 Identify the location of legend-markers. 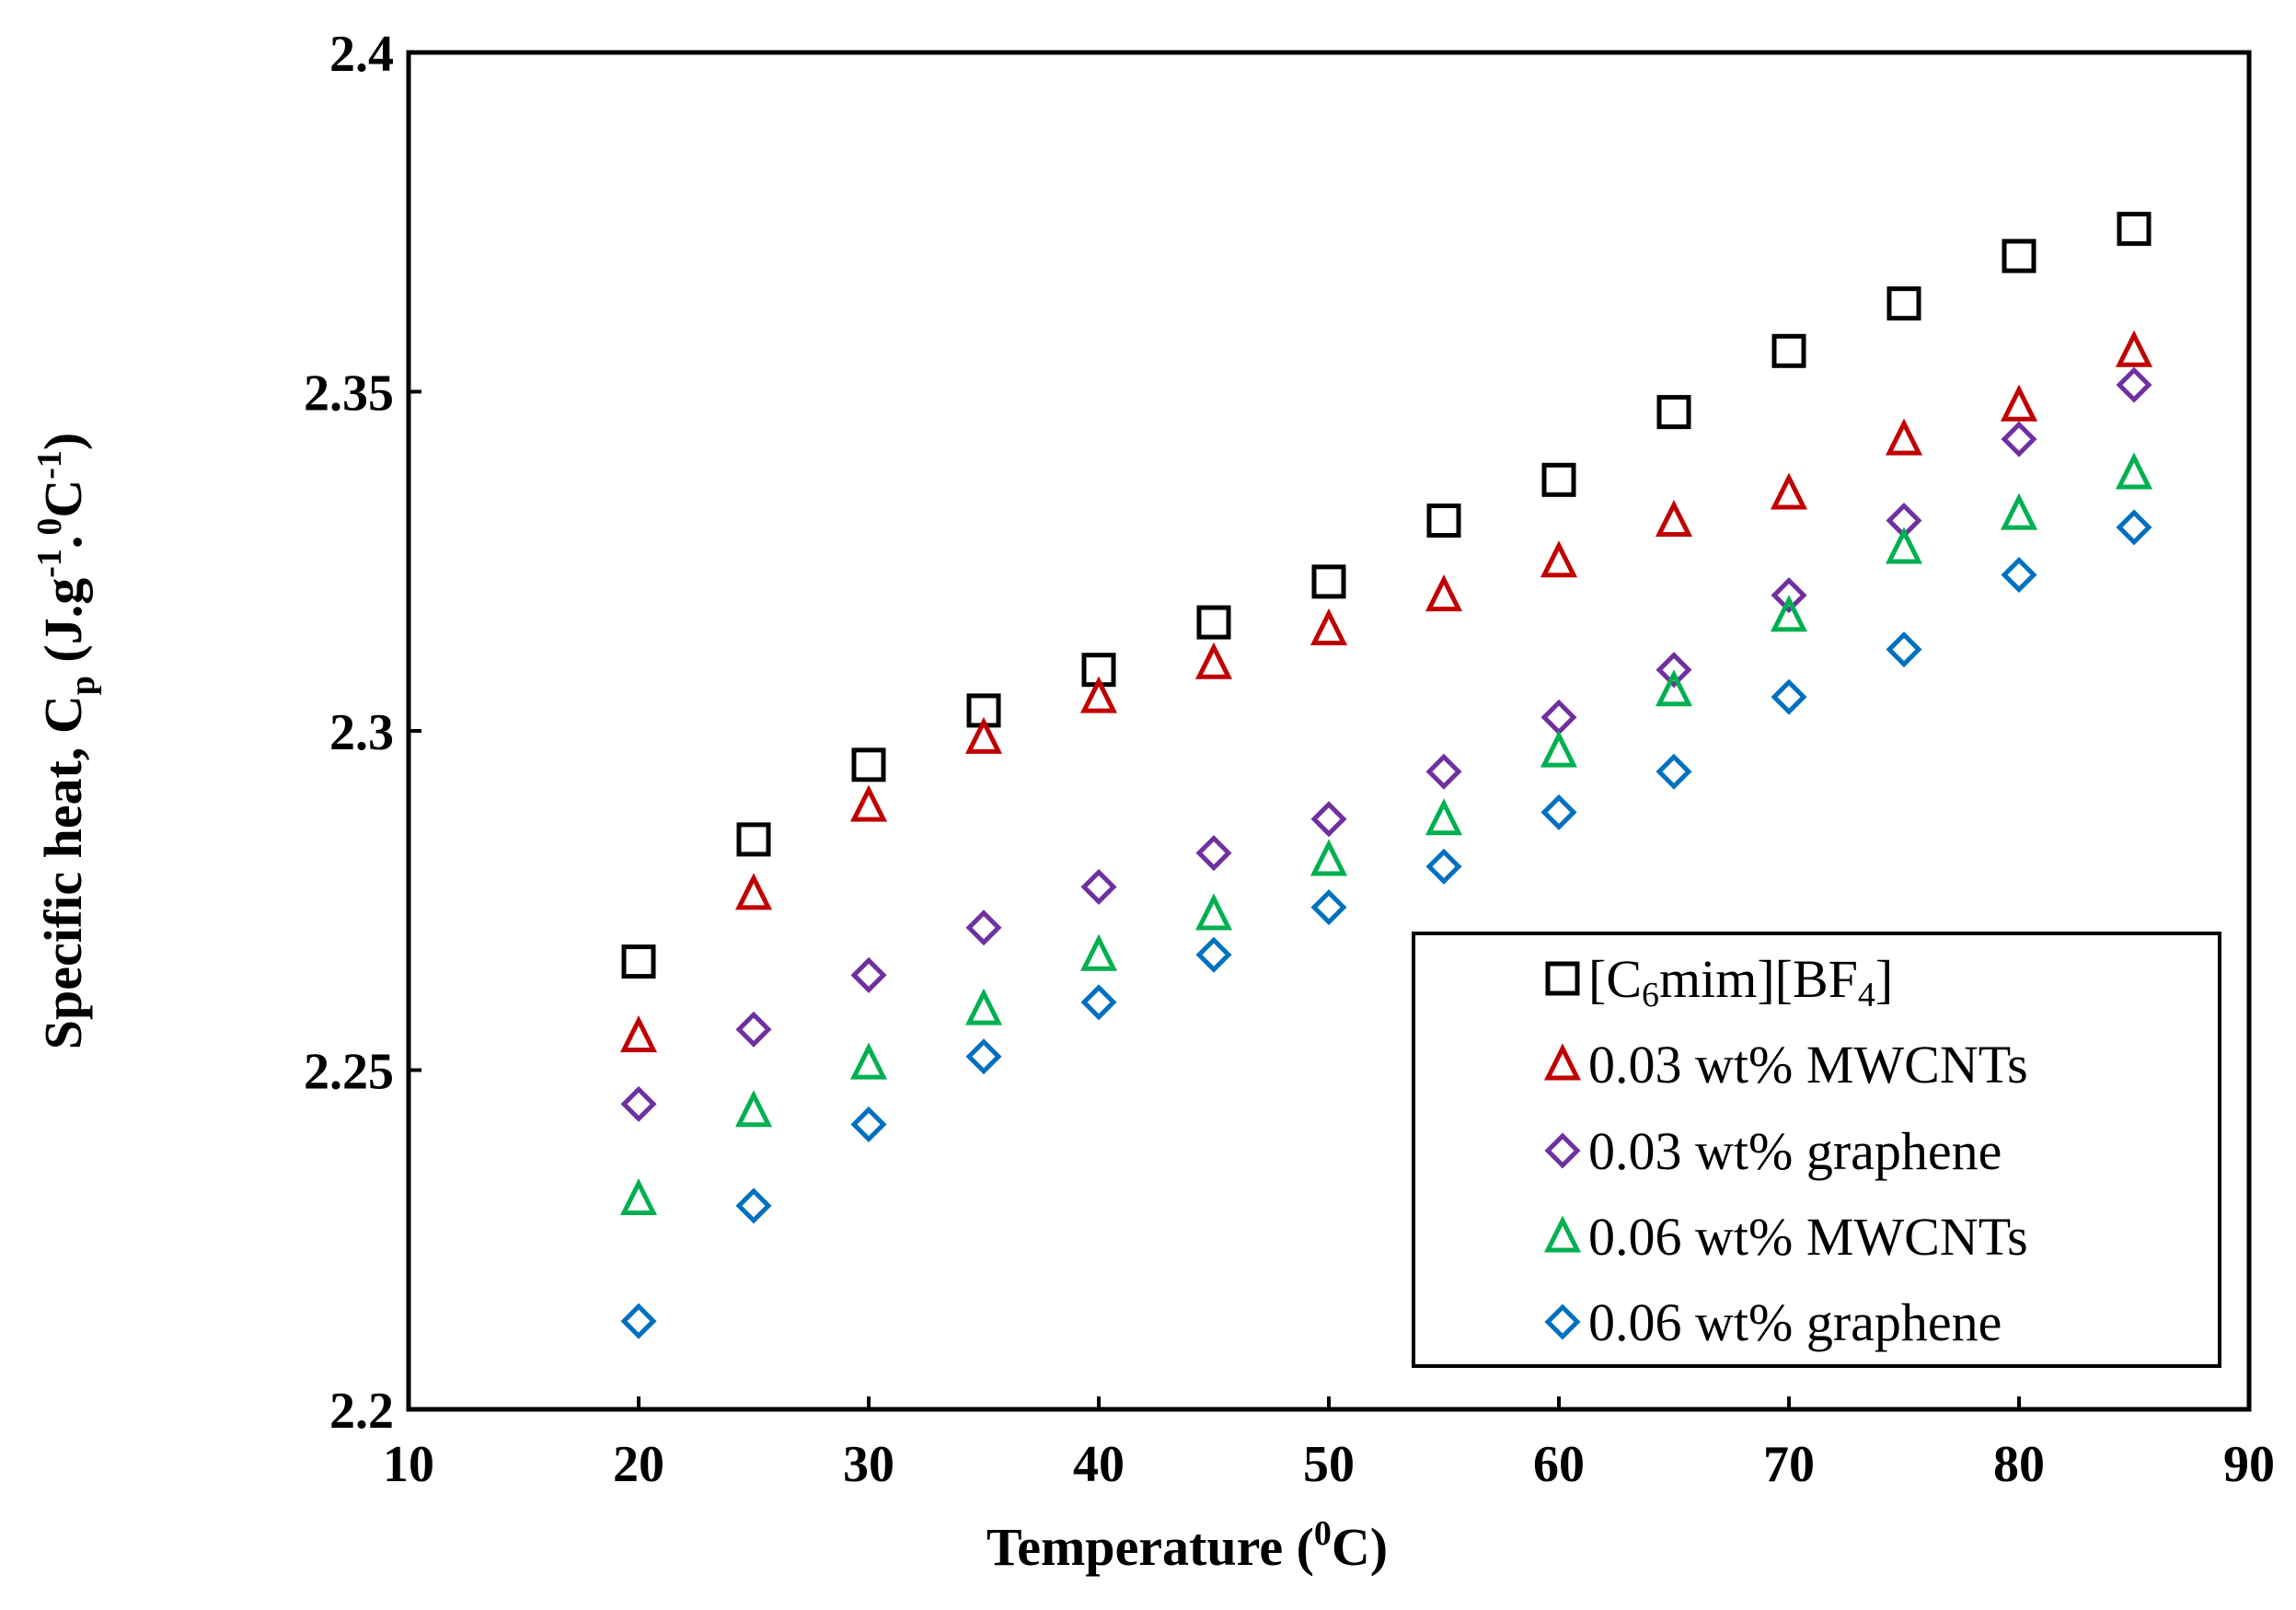
(1563, 1150).